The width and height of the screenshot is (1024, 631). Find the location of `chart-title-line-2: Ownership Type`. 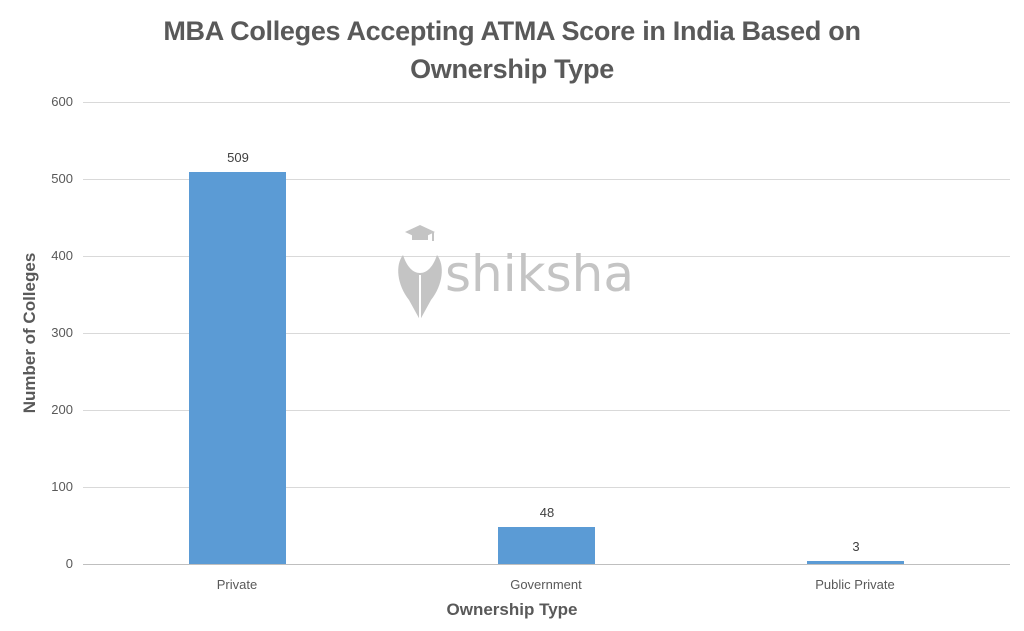

chart-title-line-2: Ownership Type is located at coordinates (512, 69).